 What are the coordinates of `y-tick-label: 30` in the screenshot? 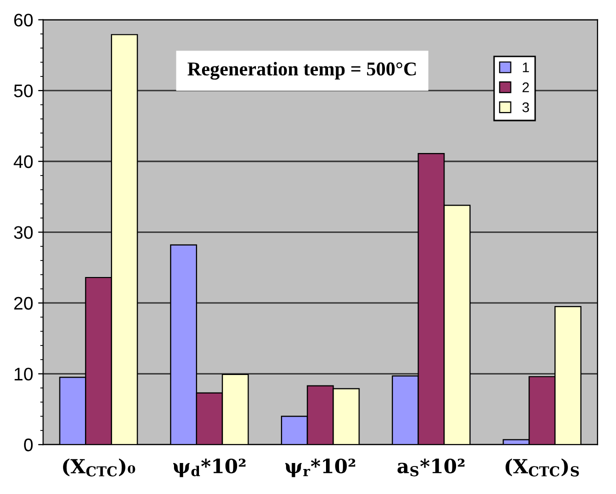 It's located at (23, 232).